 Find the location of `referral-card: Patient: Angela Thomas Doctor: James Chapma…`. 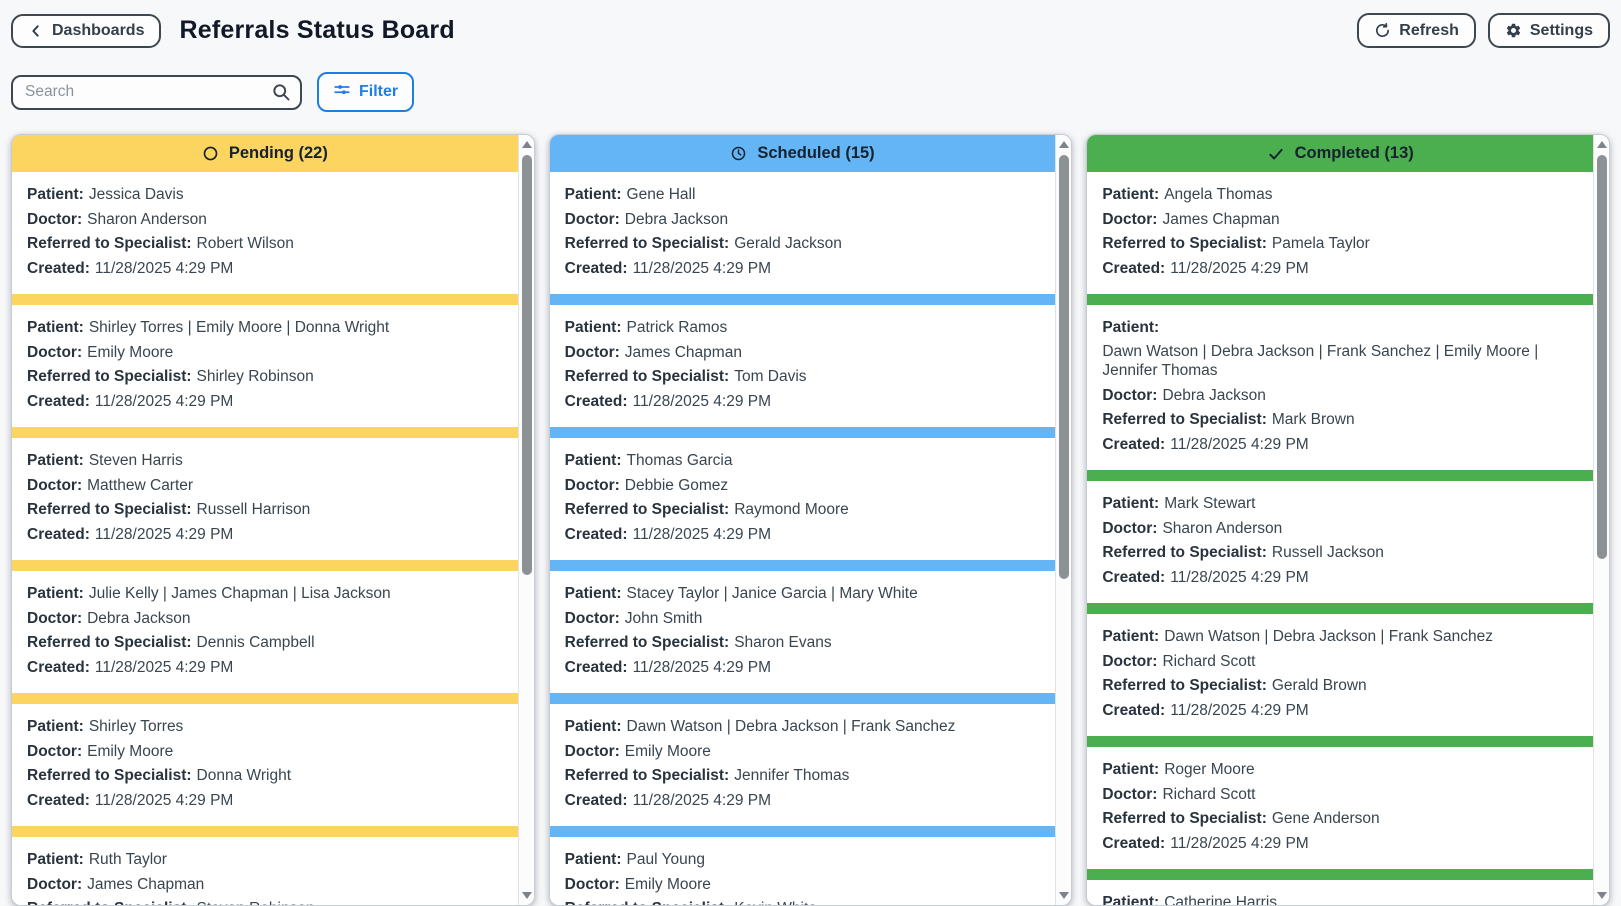

referral-card: Patient: Angela Thomas Doctor: James Chapma… is located at coordinates (1340, 233).